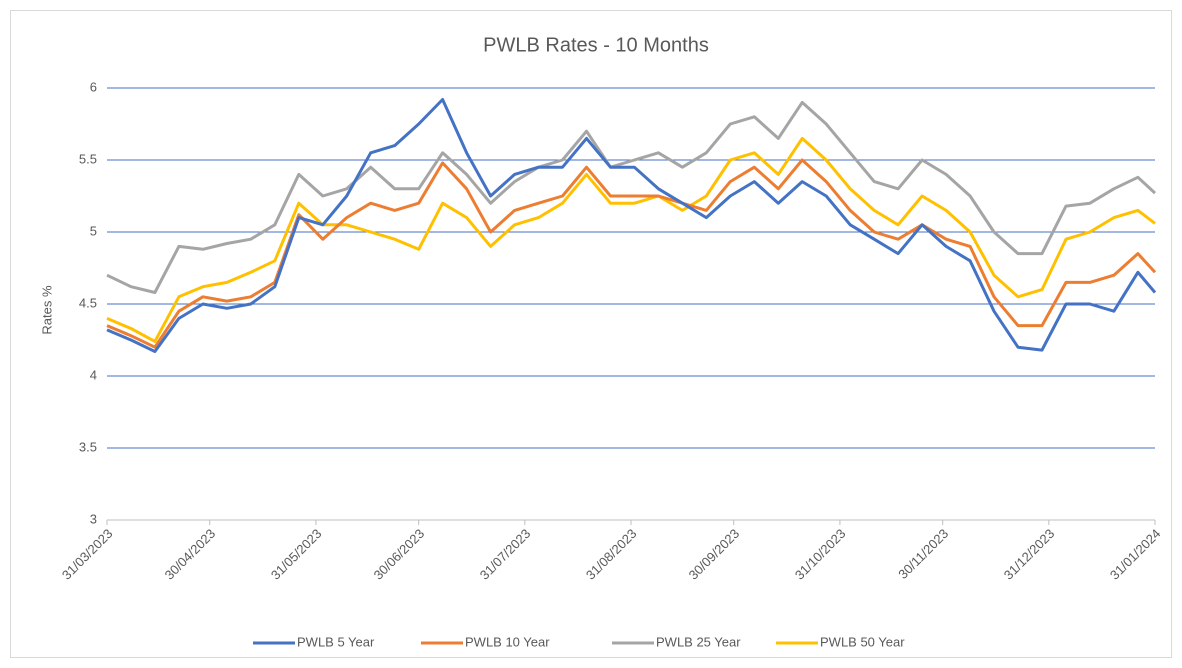  I want to click on y-tick-label: 3.5, so click(88, 446).